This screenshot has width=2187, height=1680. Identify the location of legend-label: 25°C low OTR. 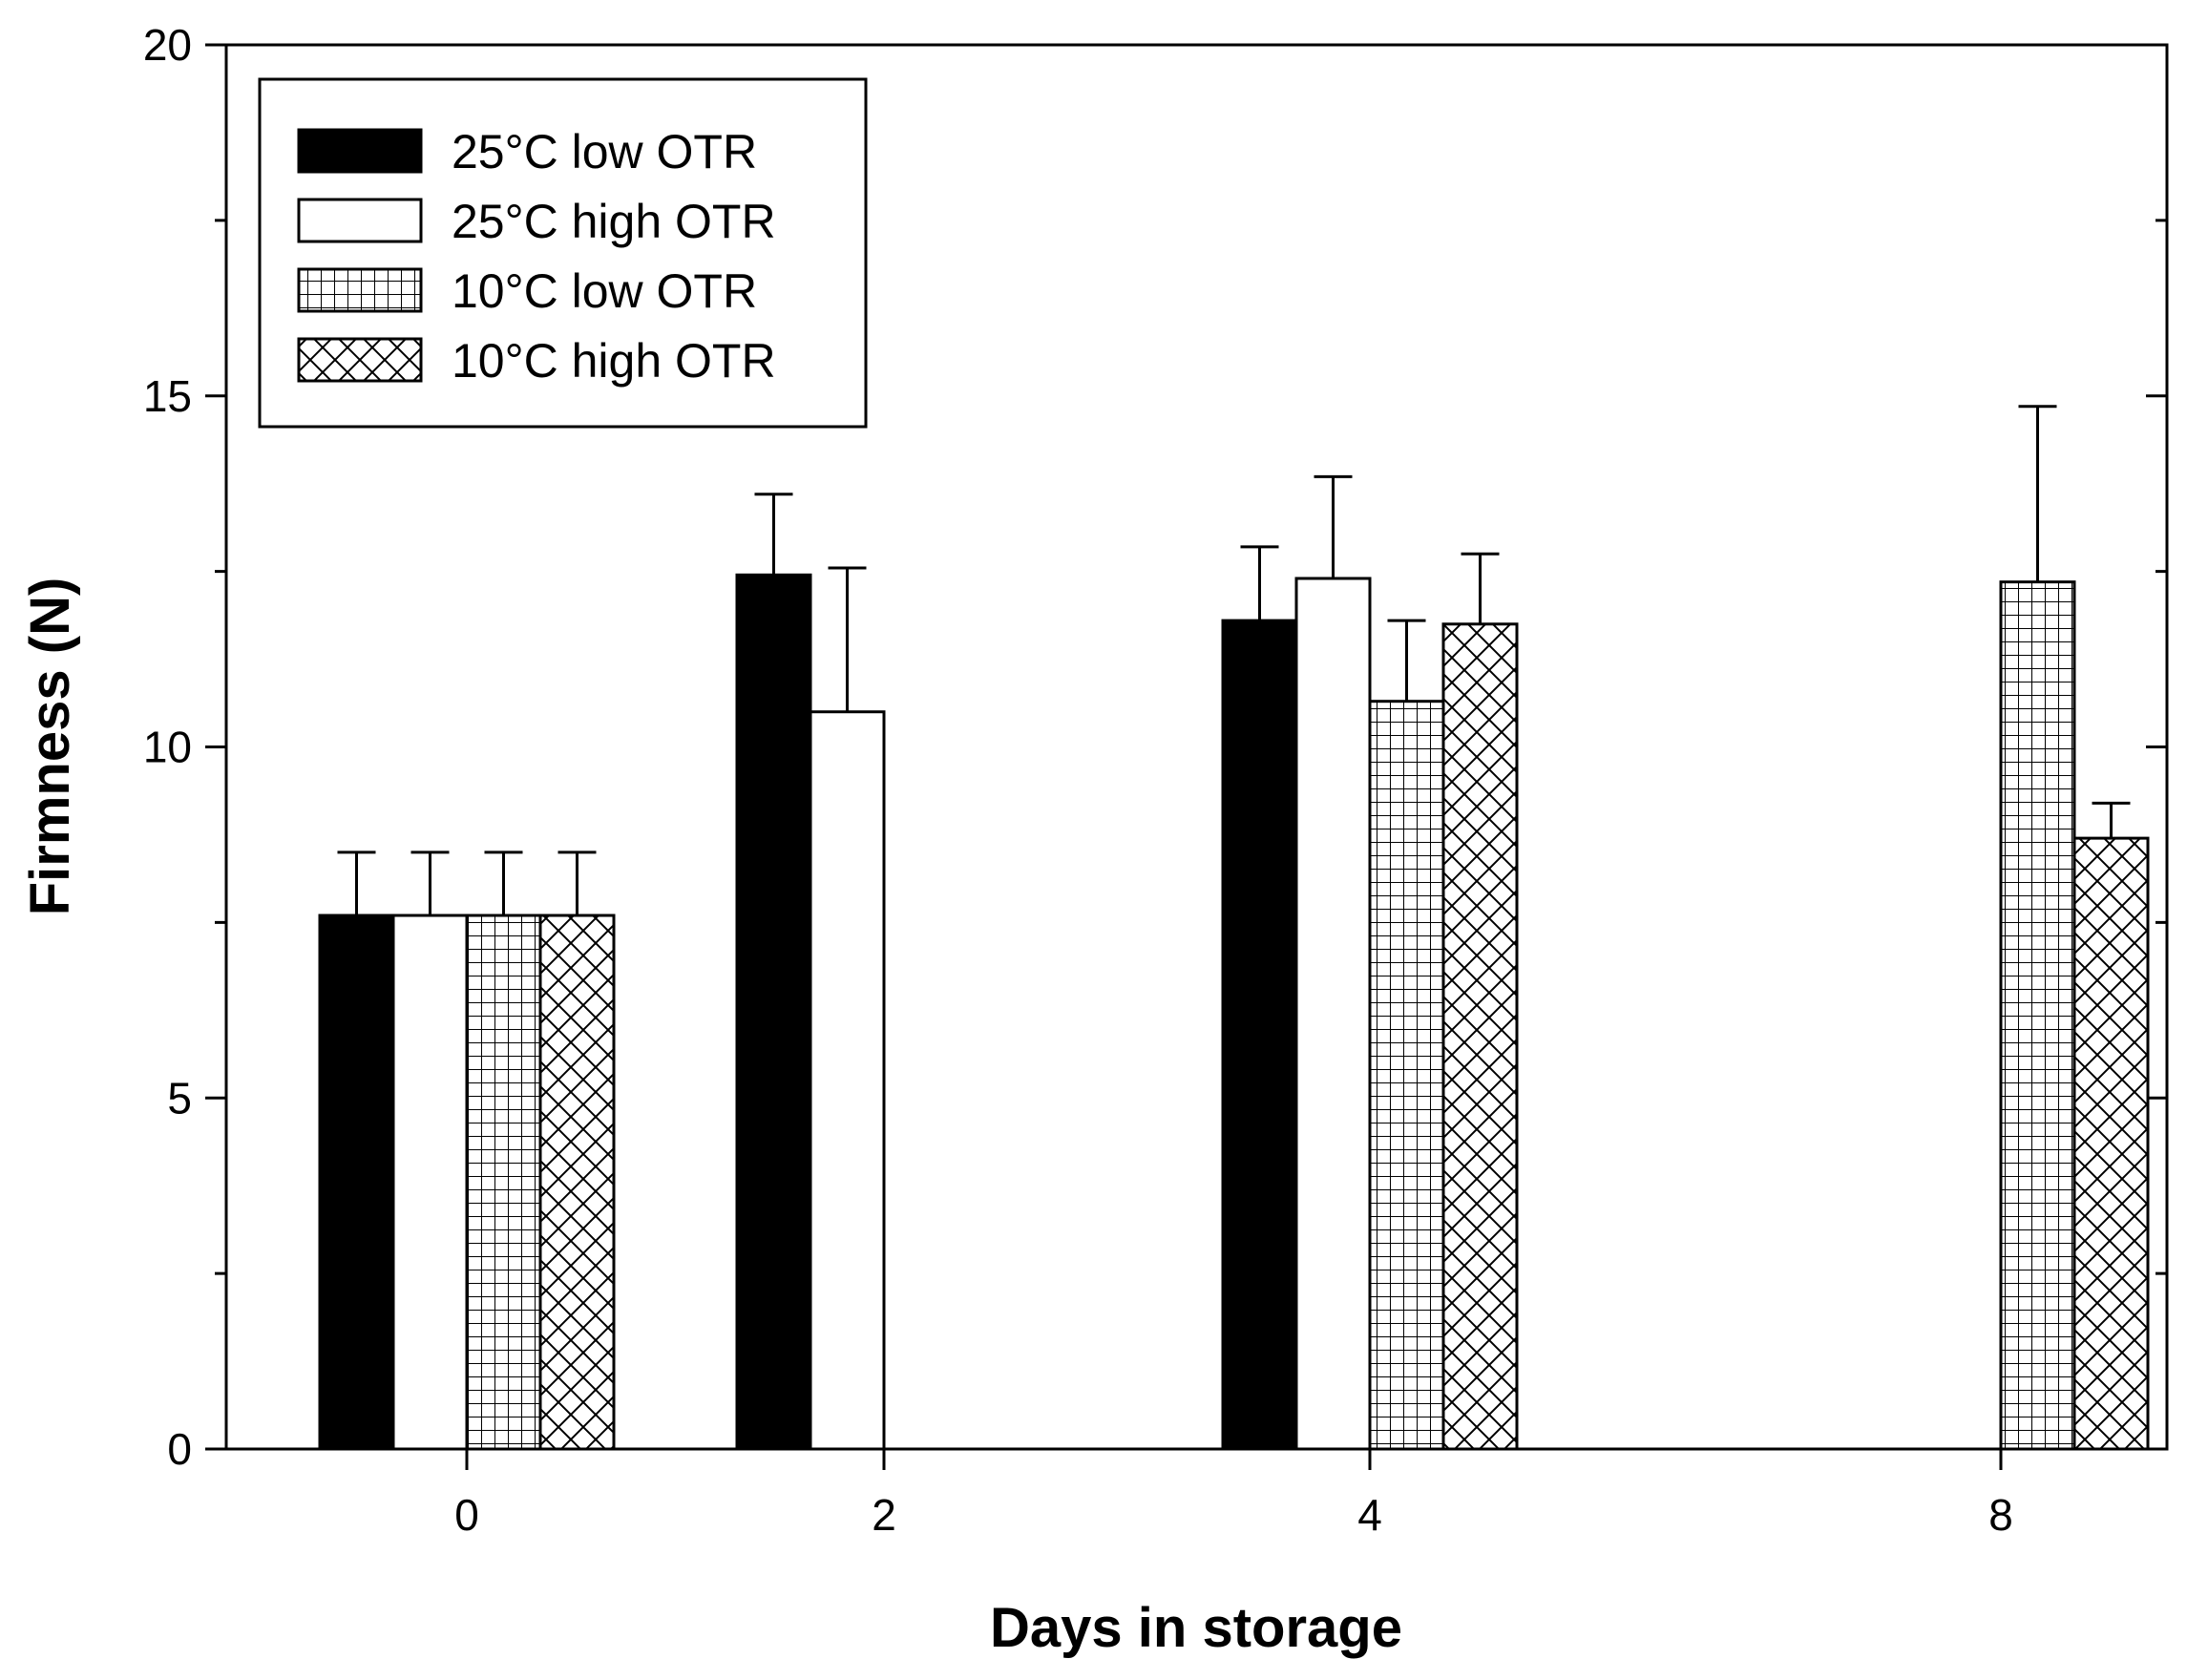
(604, 151).